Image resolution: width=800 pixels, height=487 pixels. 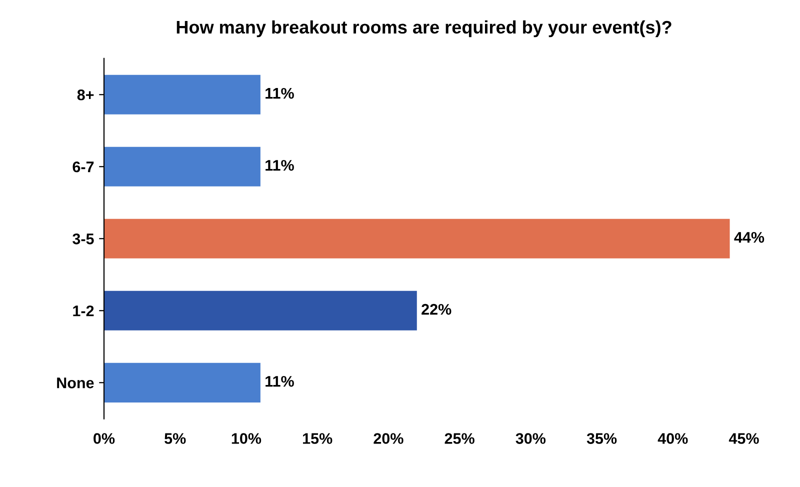 What do you see at coordinates (749, 237) in the screenshot?
I see `data-label: 44%` at bounding box center [749, 237].